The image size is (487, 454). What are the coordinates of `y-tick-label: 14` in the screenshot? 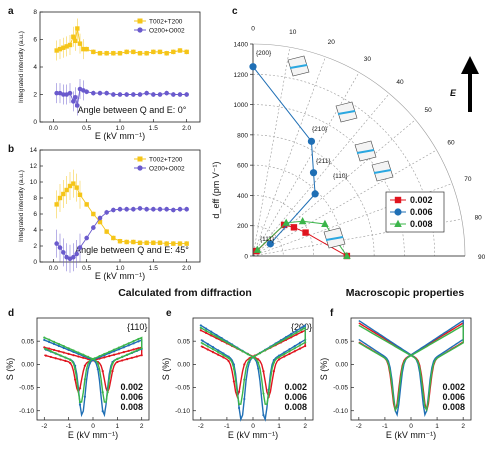 It's located at (34, 150).